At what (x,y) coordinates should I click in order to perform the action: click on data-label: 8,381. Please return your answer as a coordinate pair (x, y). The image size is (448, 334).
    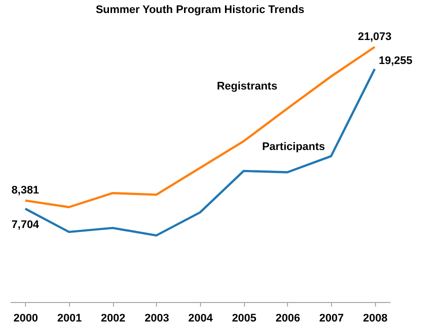
    Looking at the image, I should click on (26, 190).